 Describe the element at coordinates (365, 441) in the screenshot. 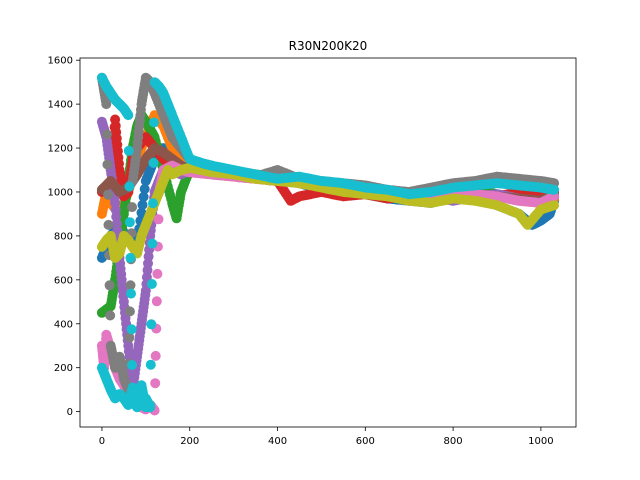

I see `x-tick-label: 600` at that location.